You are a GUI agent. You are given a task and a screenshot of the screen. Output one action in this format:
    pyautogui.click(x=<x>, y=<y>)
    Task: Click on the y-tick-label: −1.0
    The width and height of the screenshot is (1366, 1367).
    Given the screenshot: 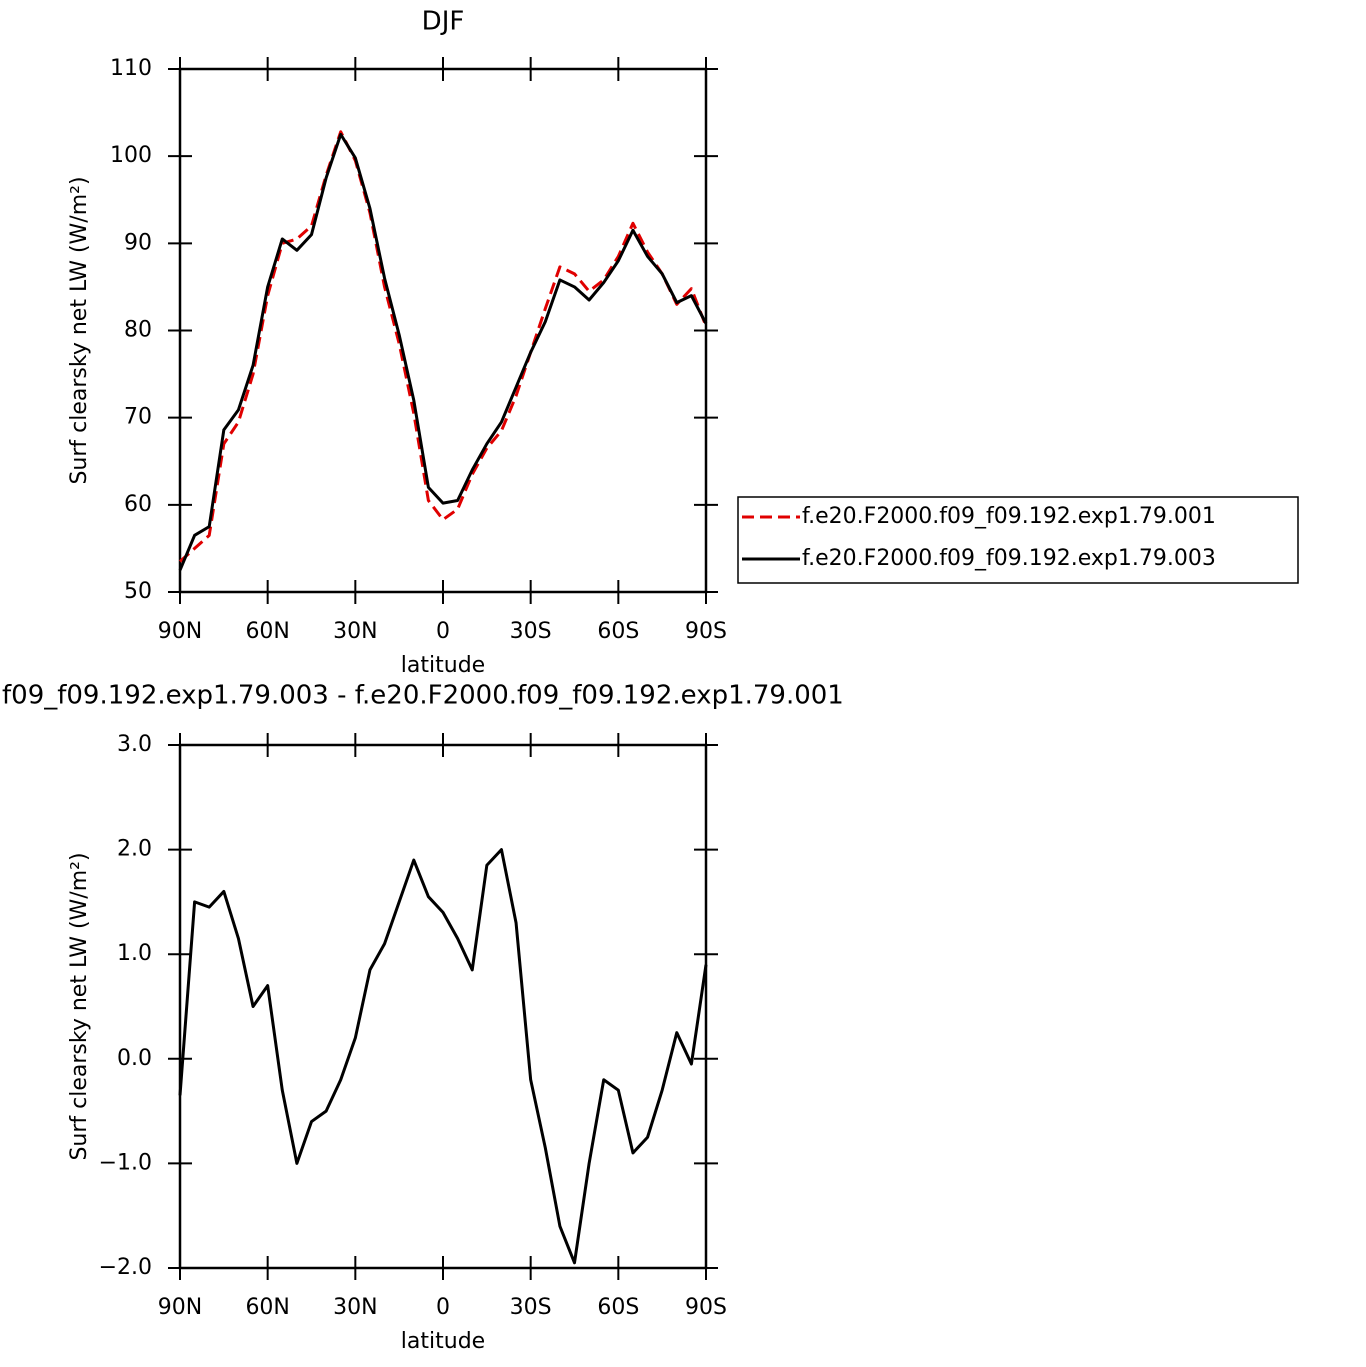 What is the action you would take?
    pyautogui.click(x=125, y=1162)
    